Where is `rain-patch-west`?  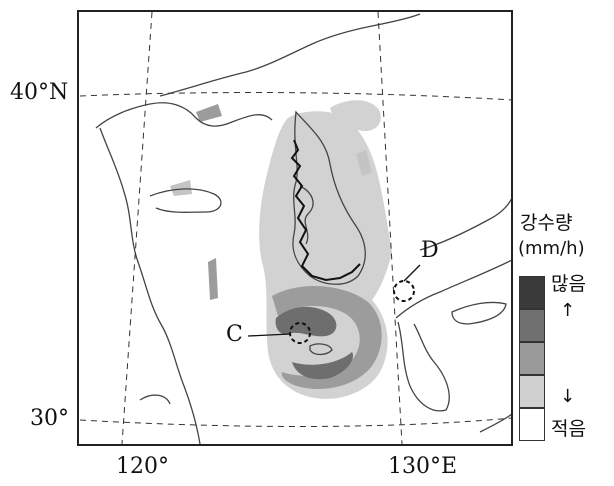 rain-patch-west is located at coordinates (213, 279).